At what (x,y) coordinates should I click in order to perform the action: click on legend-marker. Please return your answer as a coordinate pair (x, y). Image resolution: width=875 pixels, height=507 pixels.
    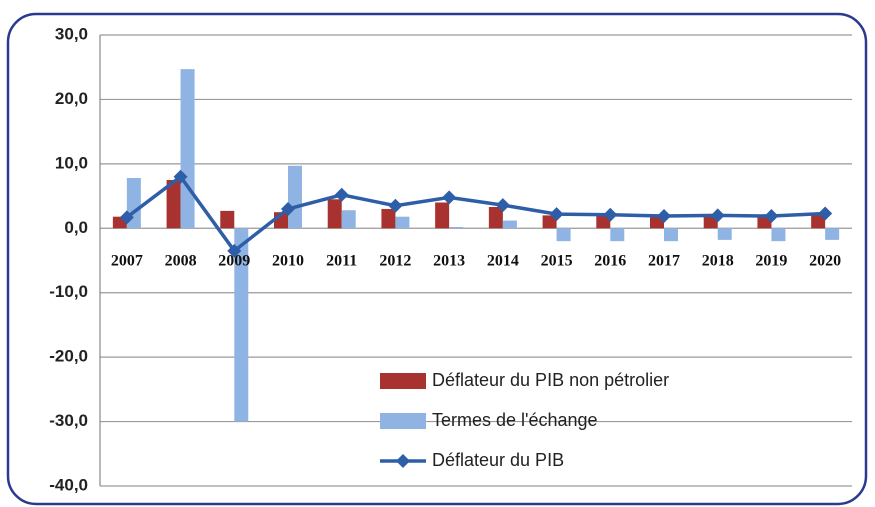
    Looking at the image, I should click on (403, 461).